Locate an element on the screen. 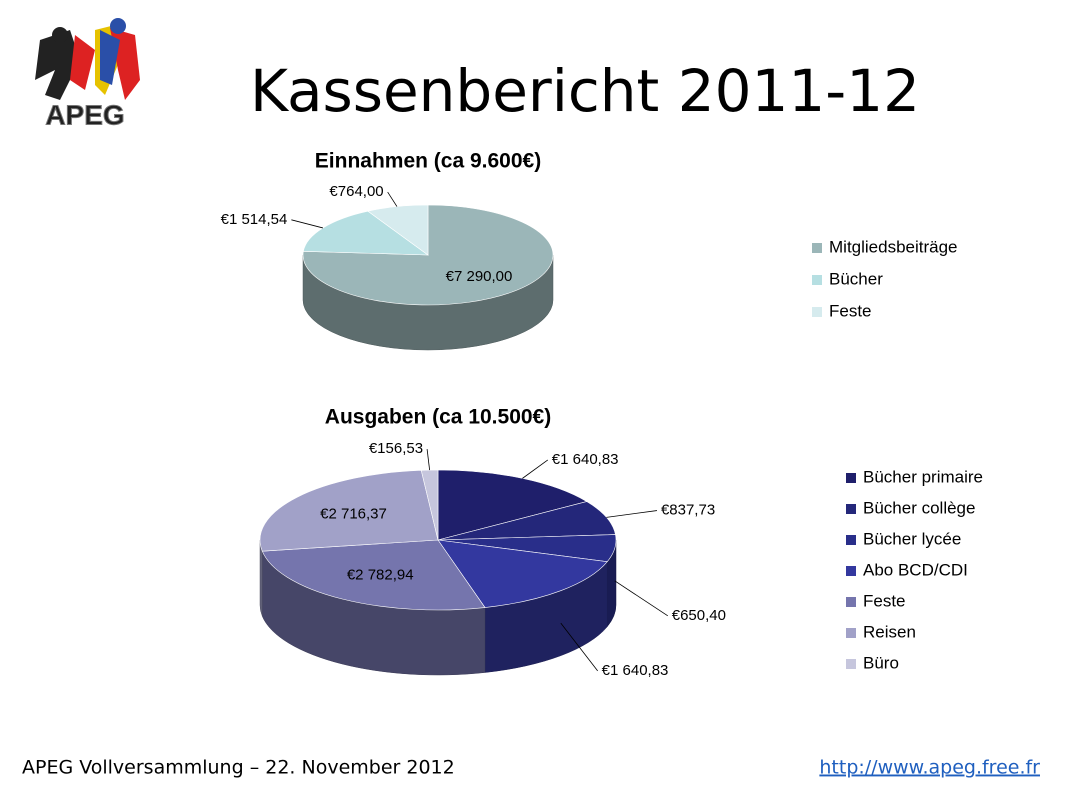 This screenshot has height=800, width=1066. legend-label: Büro is located at coordinates (881, 662).